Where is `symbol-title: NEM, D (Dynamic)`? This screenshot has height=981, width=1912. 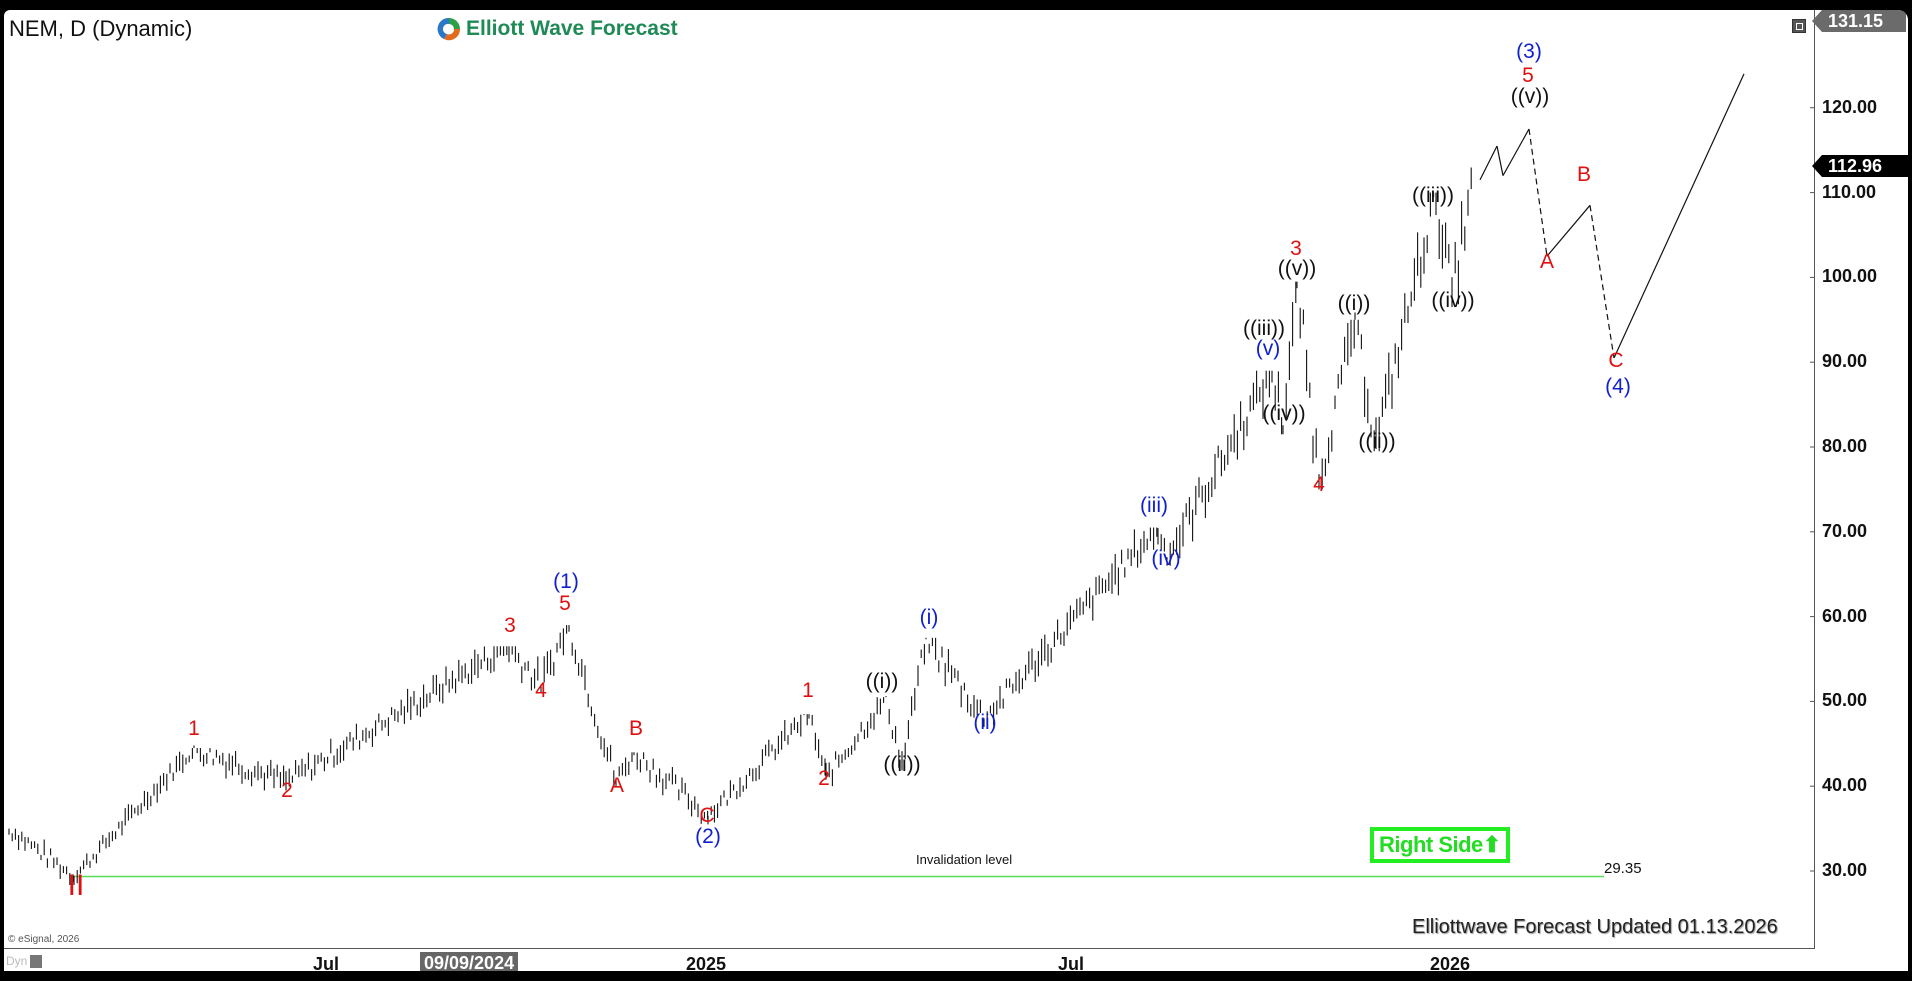
symbol-title: NEM, D (Dynamic) is located at coordinates (101, 28).